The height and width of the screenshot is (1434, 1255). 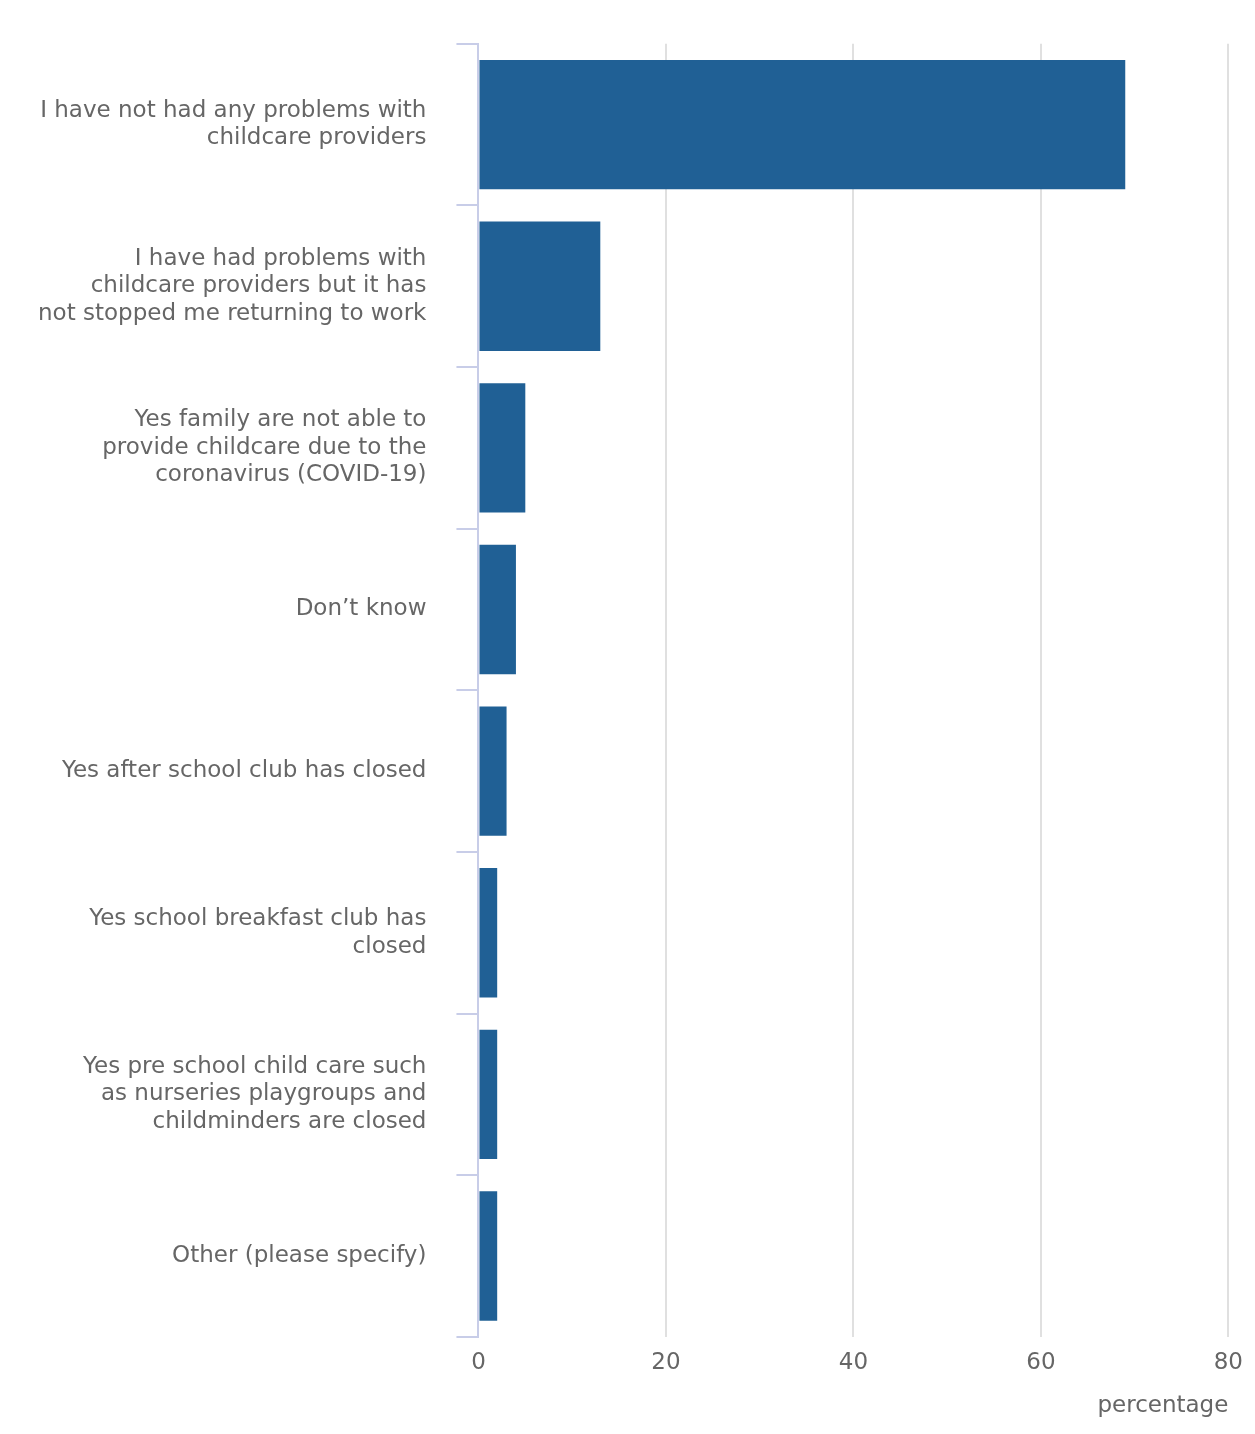 What do you see at coordinates (254, 1092) in the screenshot?
I see `y-tick-label: Yes pre school child care such as nurseries playgroups and childminders are closed` at bounding box center [254, 1092].